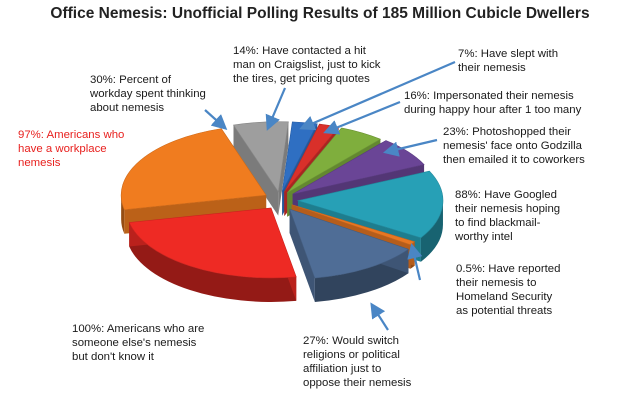 The height and width of the screenshot is (400, 640). What do you see at coordinates (334, 160) in the screenshot?
I see `slice-top-s4` at bounding box center [334, 160].